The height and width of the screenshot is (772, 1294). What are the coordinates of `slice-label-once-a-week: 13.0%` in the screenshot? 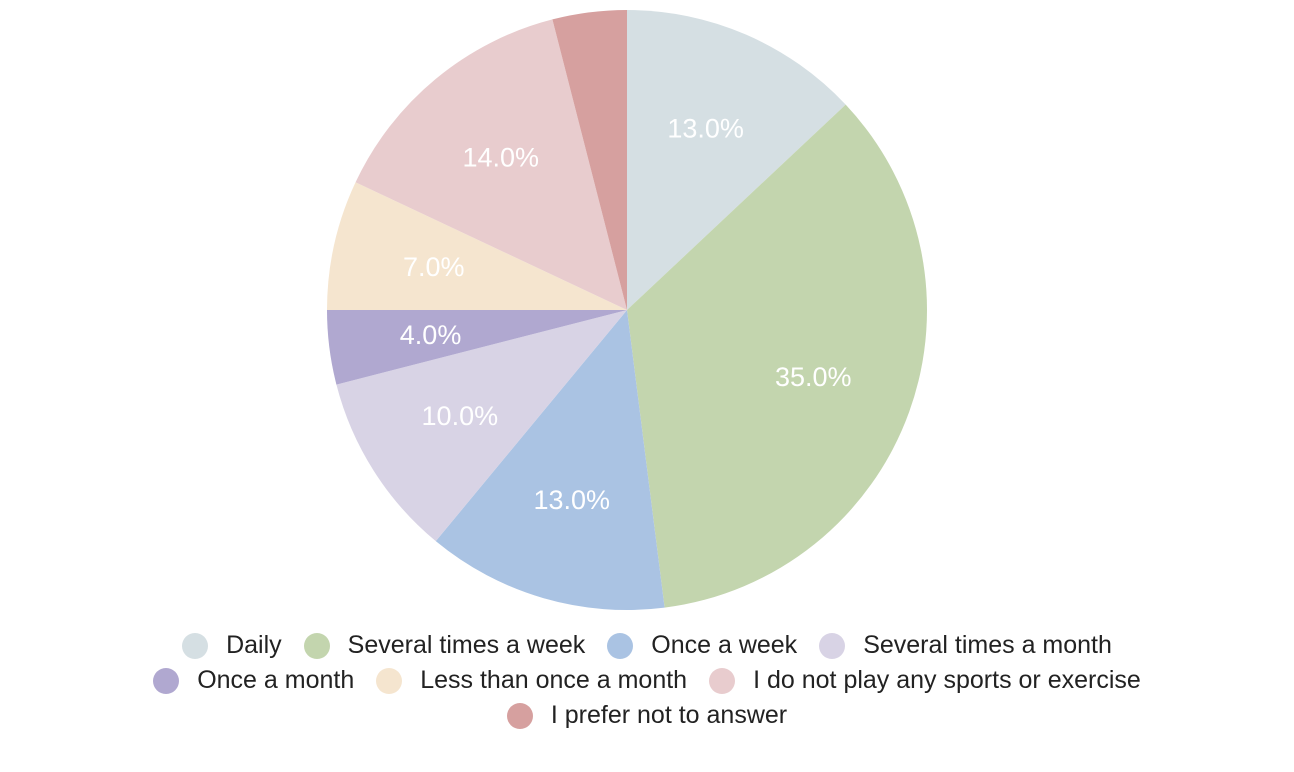 It's located at (571, 500).